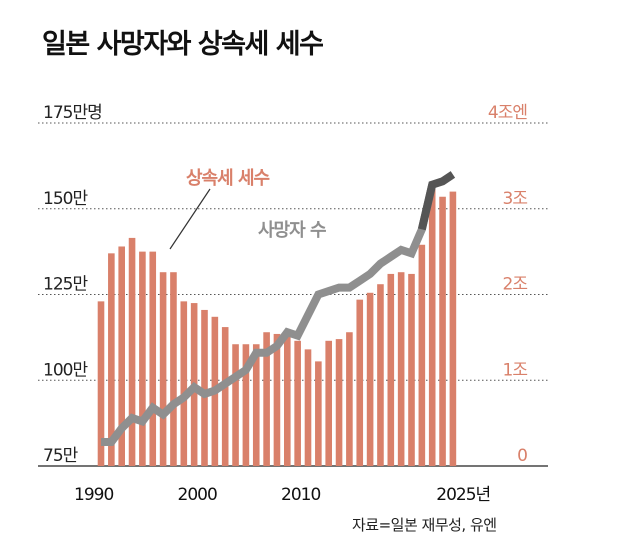  What do you see at coordinates (256, 405) in the screenshot?
I see `bar-2005` at bounding box center [256, 405].